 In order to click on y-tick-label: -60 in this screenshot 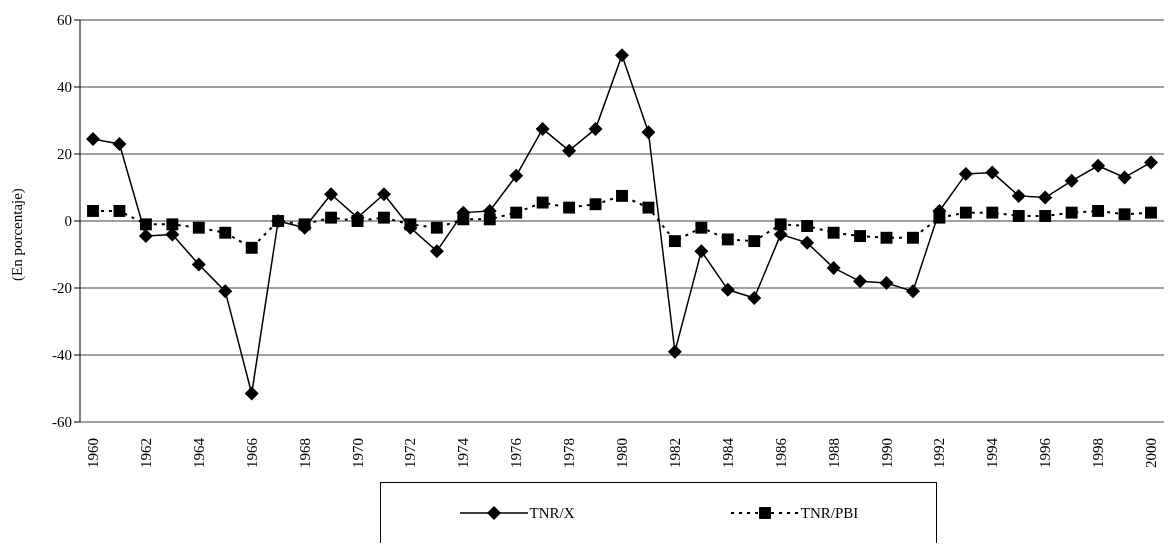, I will do `click(62, 422)`.